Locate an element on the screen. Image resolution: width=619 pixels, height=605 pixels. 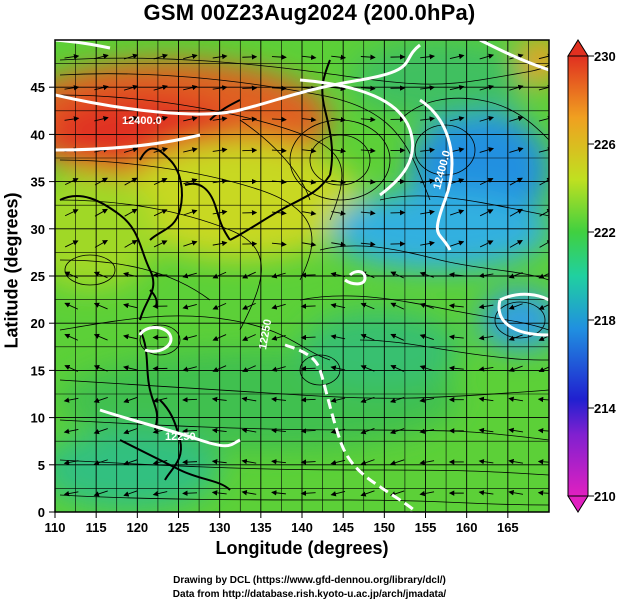
x-tick-label: 135 is located at coordinates (261, 527).